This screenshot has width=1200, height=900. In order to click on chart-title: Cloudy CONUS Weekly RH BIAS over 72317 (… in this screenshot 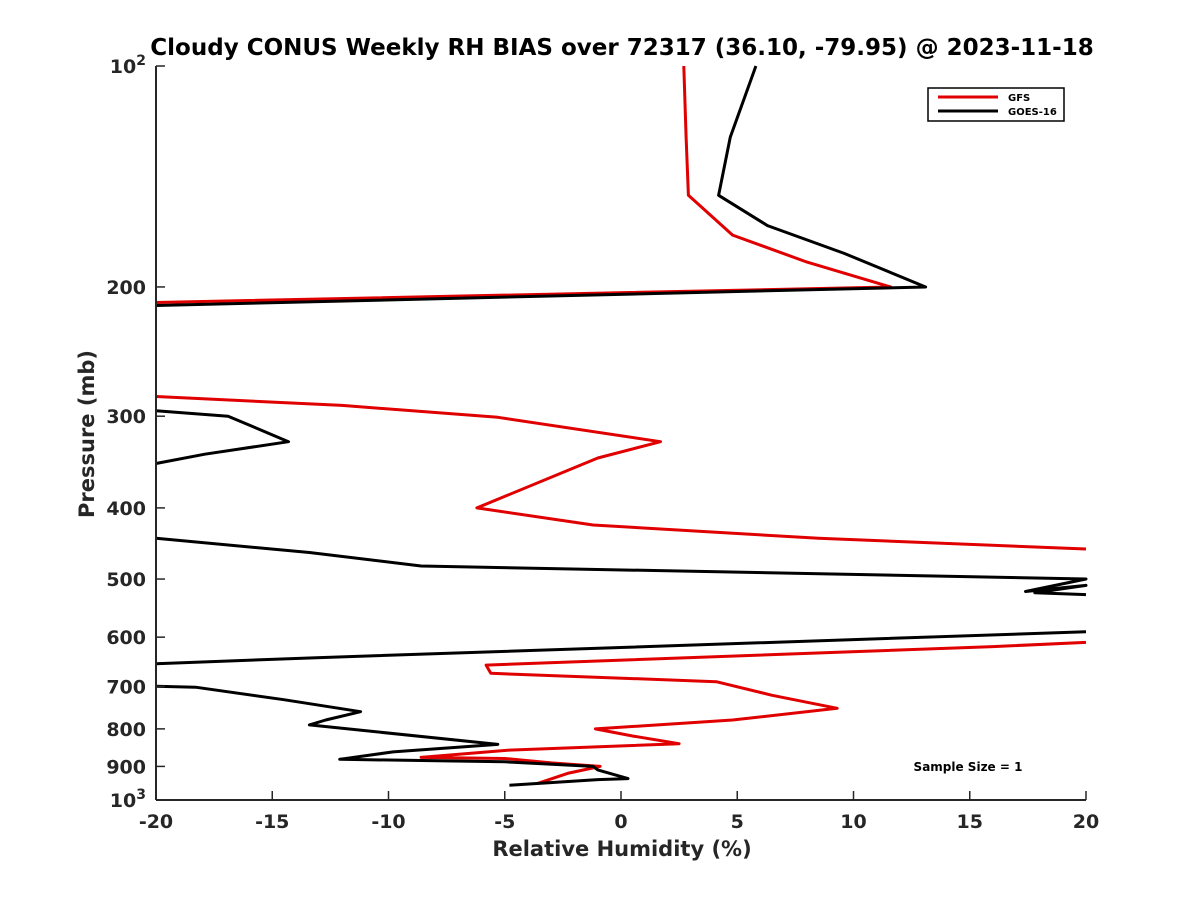, I will do `click(621, 48)`.